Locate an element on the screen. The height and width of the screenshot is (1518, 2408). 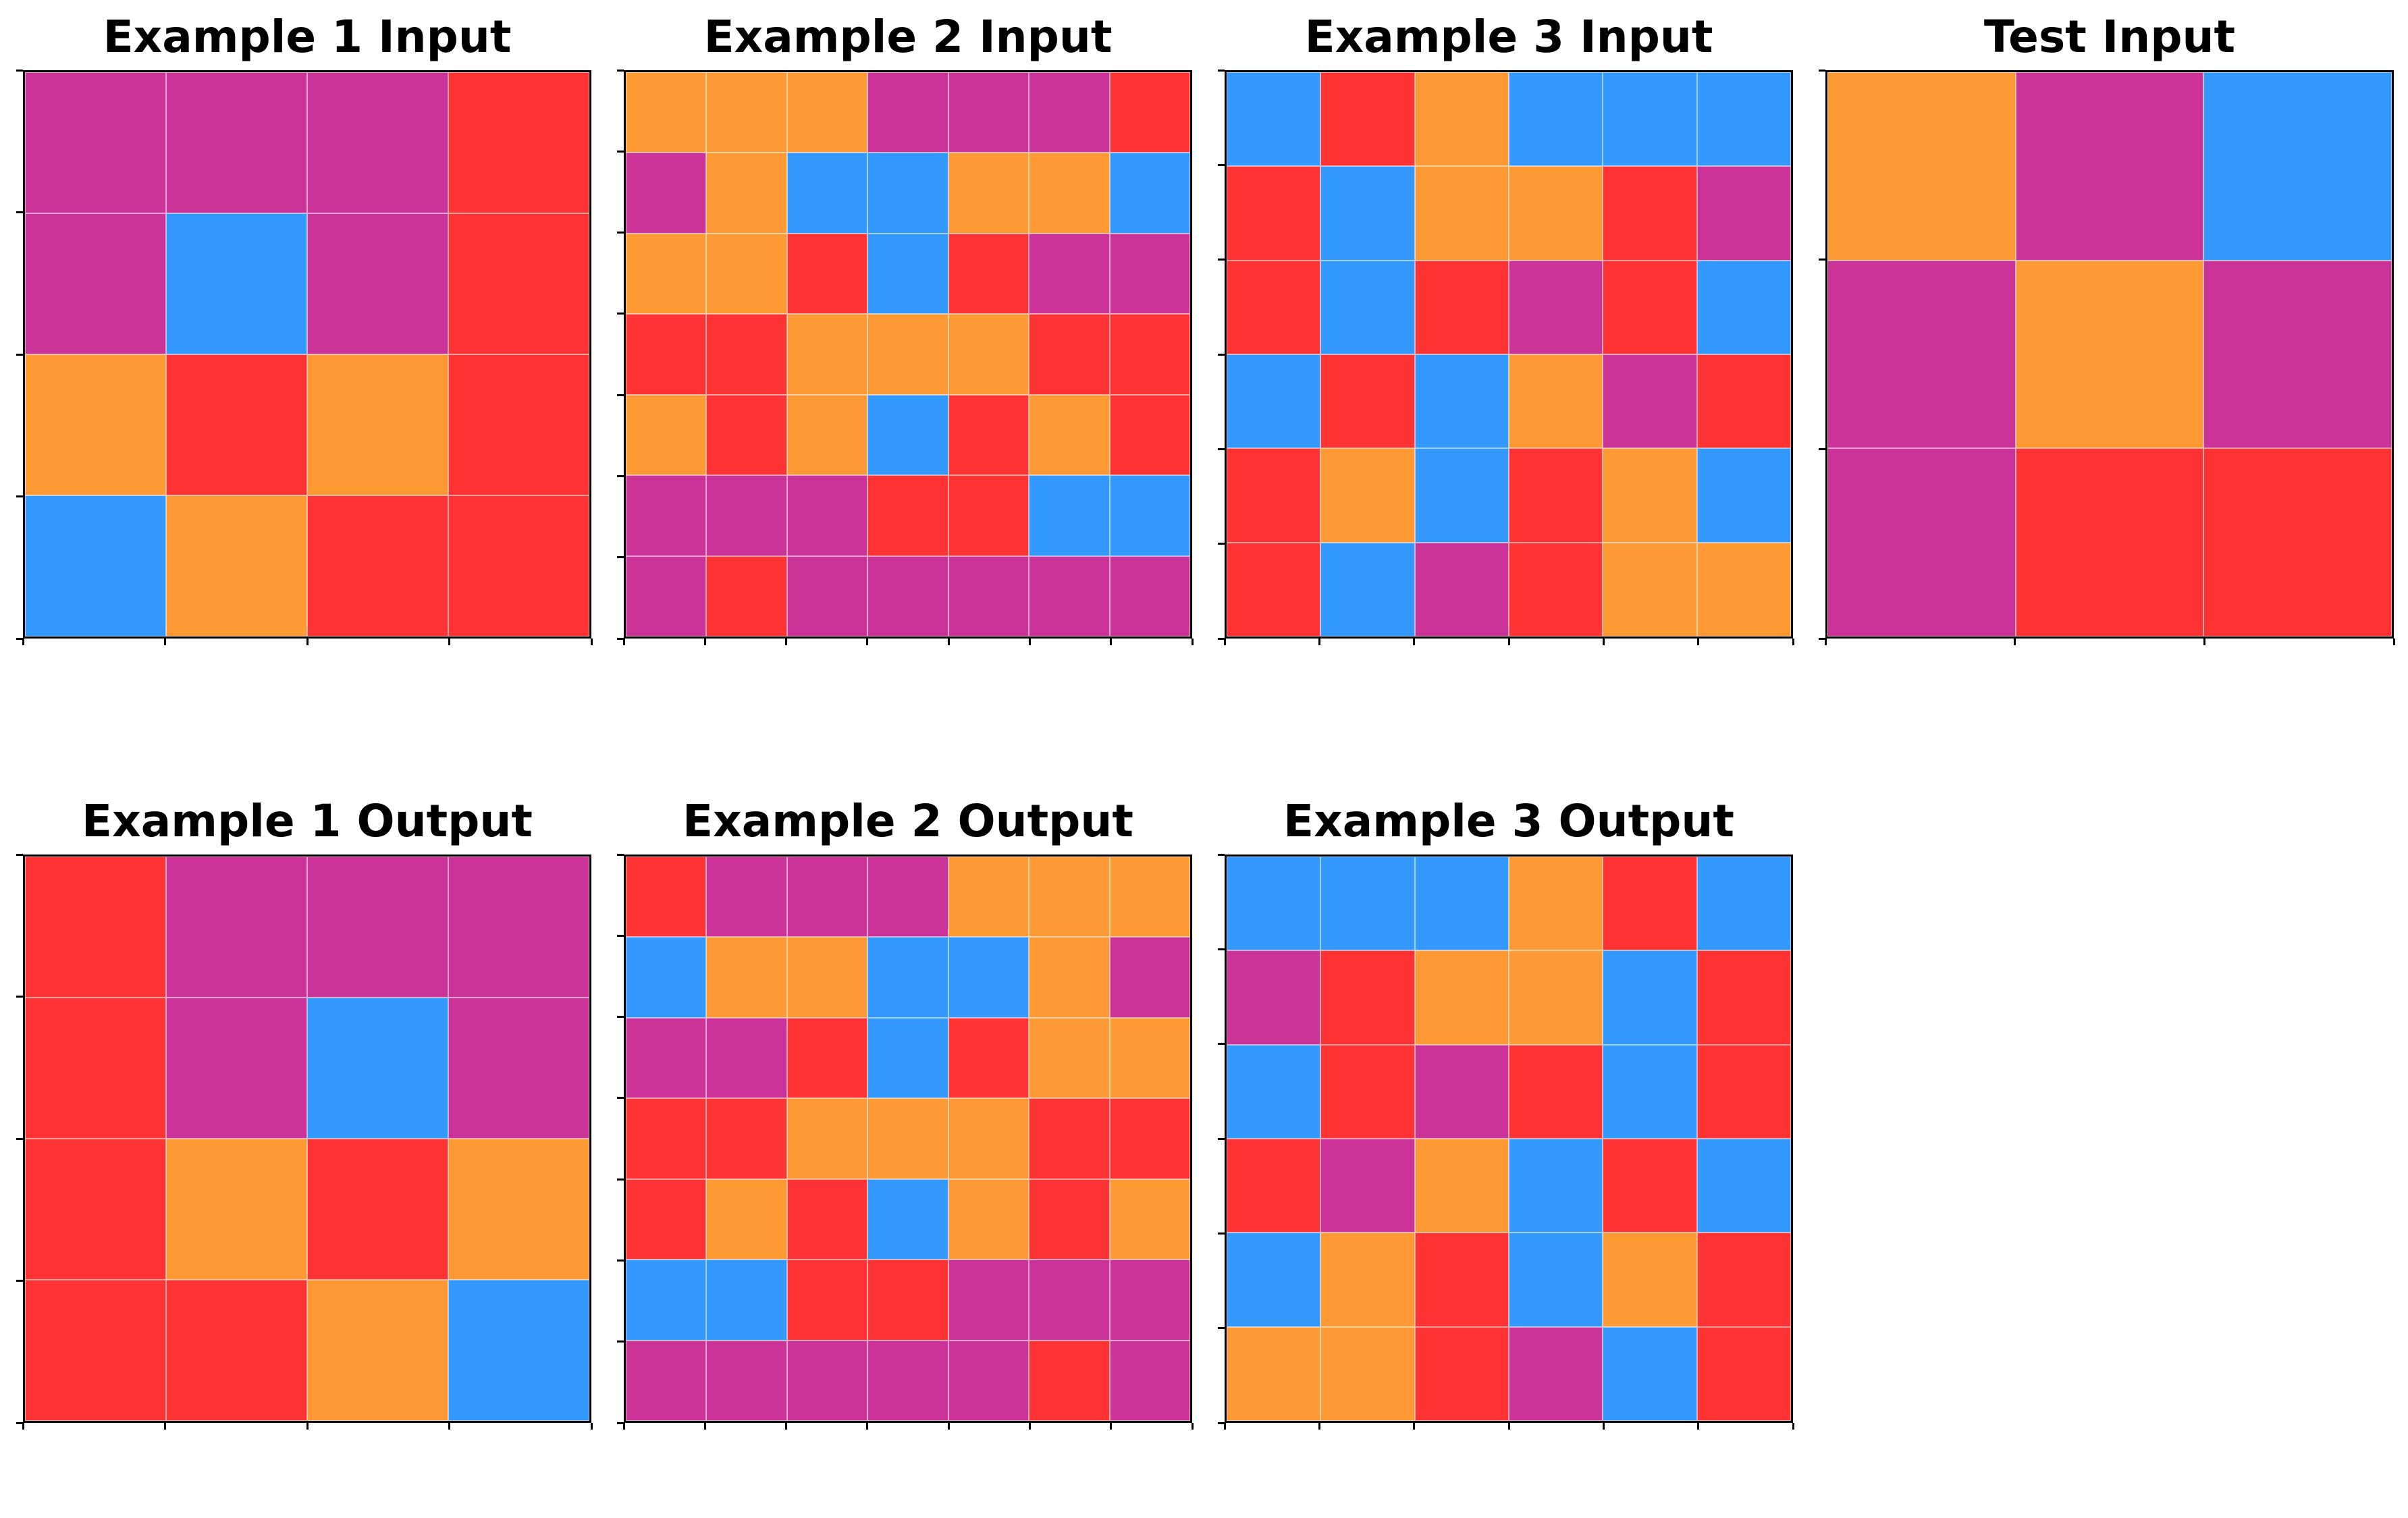
panel-title: Example 3 Input is located at coordinates (1508, 37).